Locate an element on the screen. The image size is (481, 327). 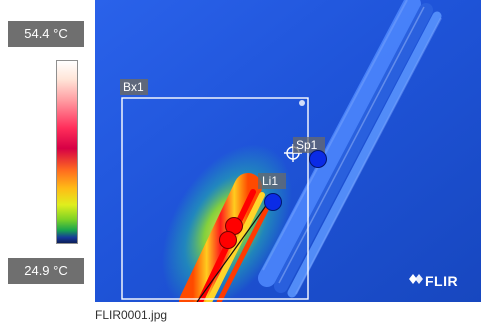
box-label-background is located at coordinates (134, 87).